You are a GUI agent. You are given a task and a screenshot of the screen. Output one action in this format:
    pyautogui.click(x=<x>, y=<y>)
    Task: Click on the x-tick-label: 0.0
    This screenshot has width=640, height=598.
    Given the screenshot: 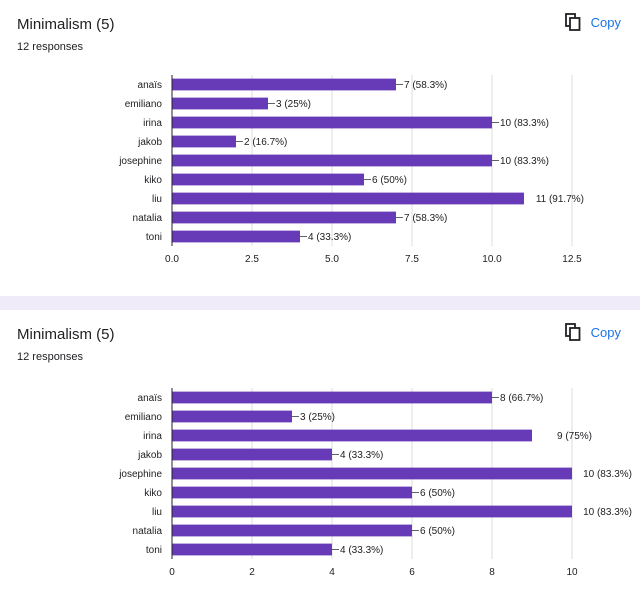 What is the action you would take?
    pyautogui.click(x=172, y=259)
    